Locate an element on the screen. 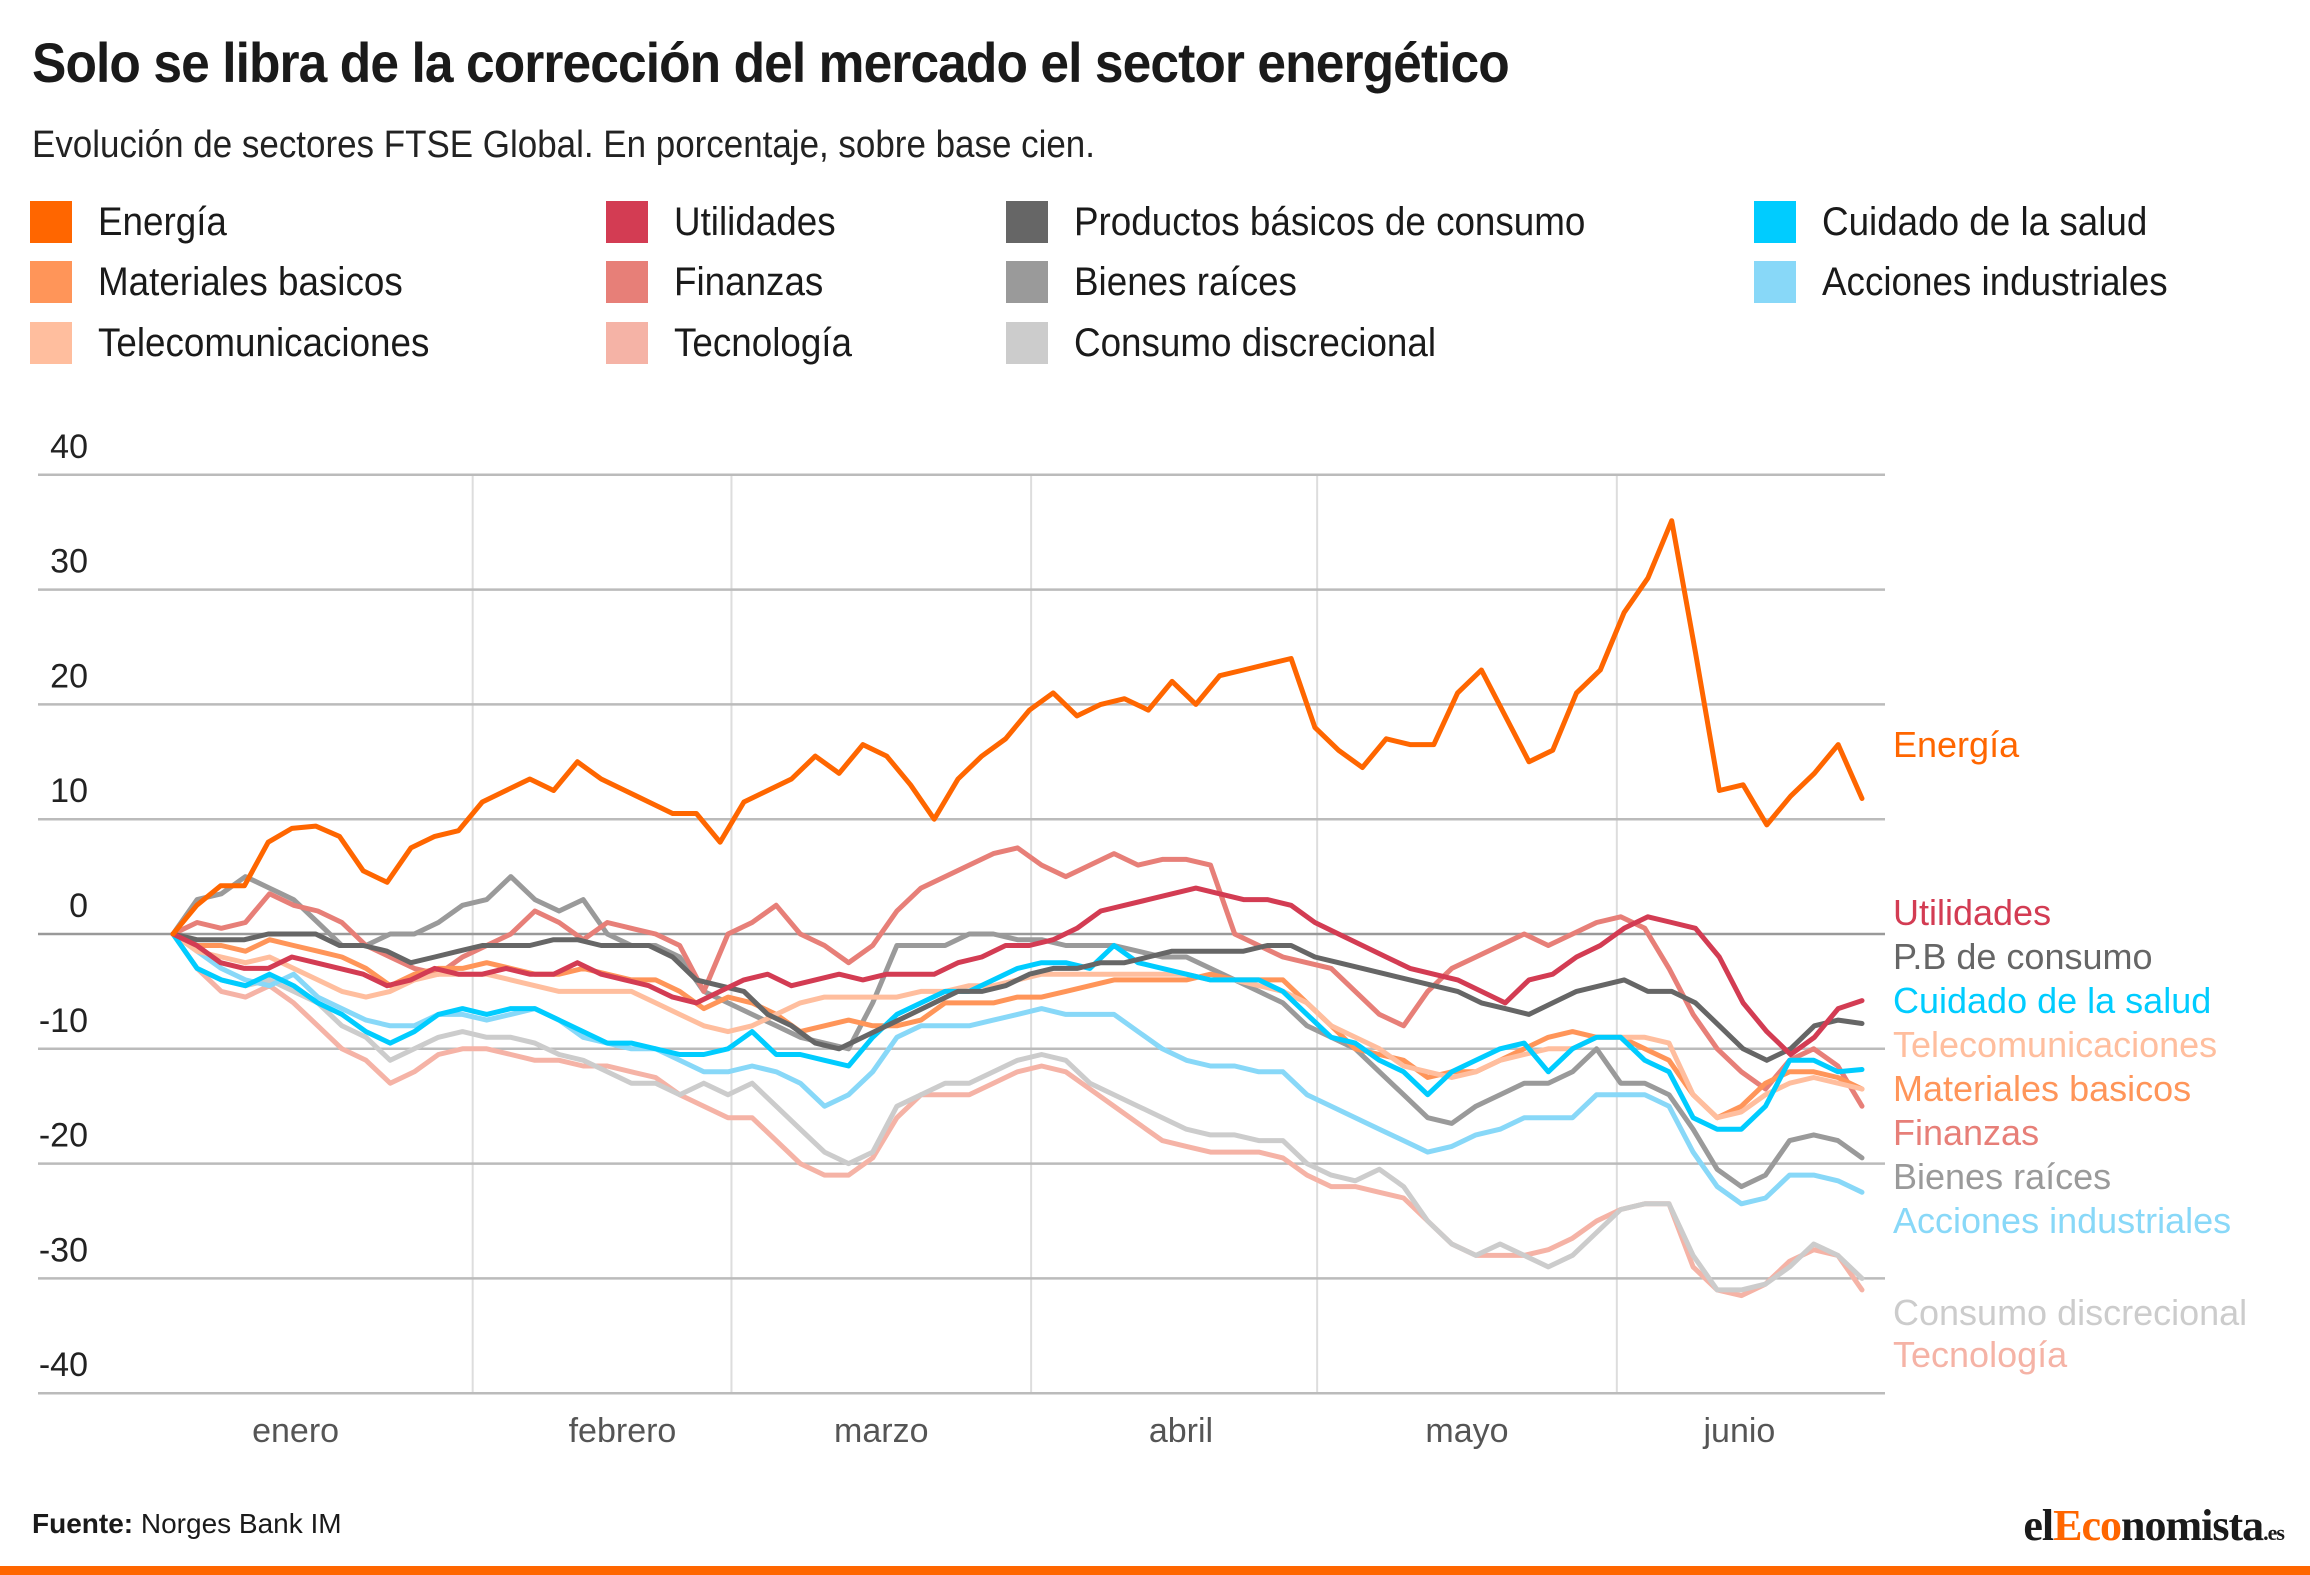  x-tick-label: marzo is located at coordinates (881, 1431).